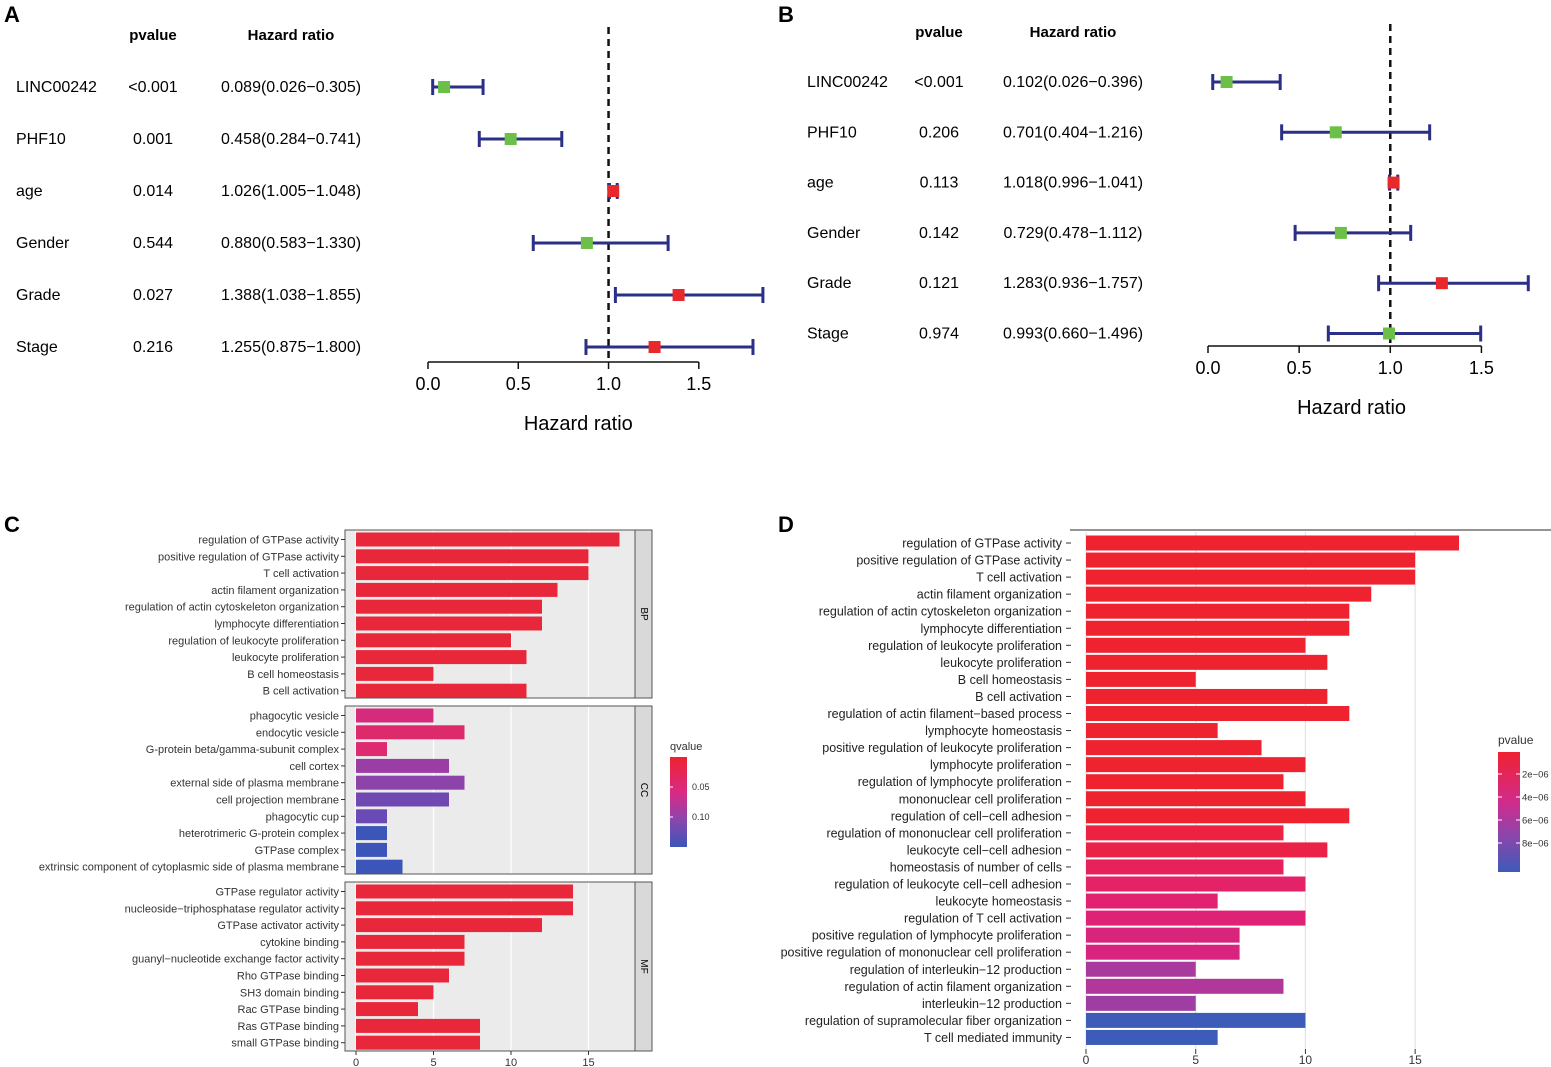 The width and height of the screenshot is (1551, 1067). I want to click on bar-label: lymphocyte proliferation, so click(996, 765).